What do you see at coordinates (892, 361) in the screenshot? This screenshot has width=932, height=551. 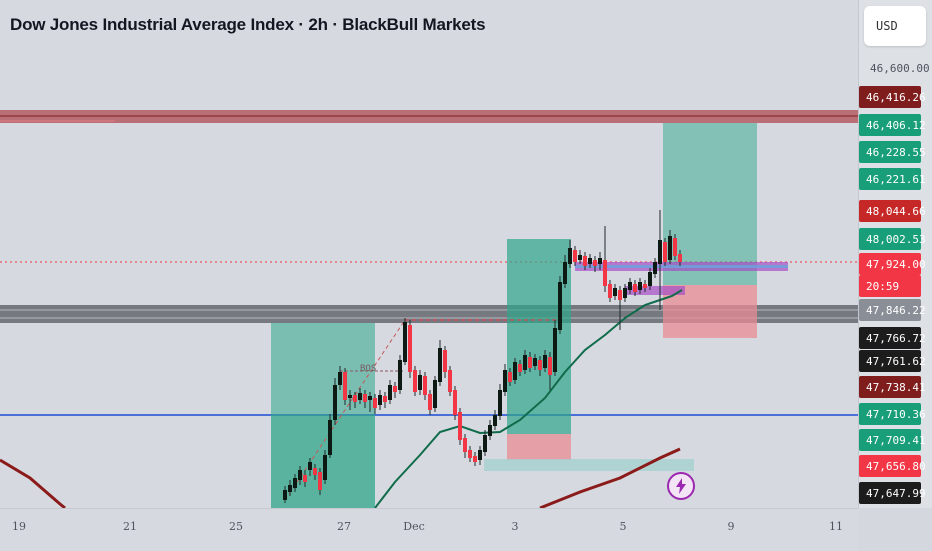 I see `price-tag: 47,761.62` at bounding box center [892, 361].